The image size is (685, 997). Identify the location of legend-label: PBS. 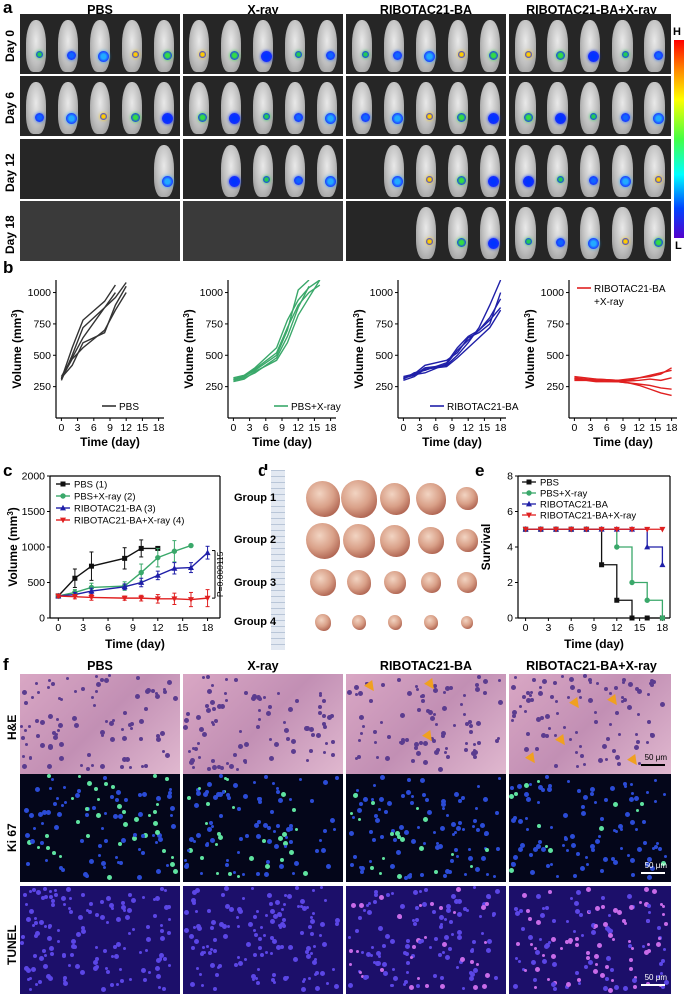
(549, 483).